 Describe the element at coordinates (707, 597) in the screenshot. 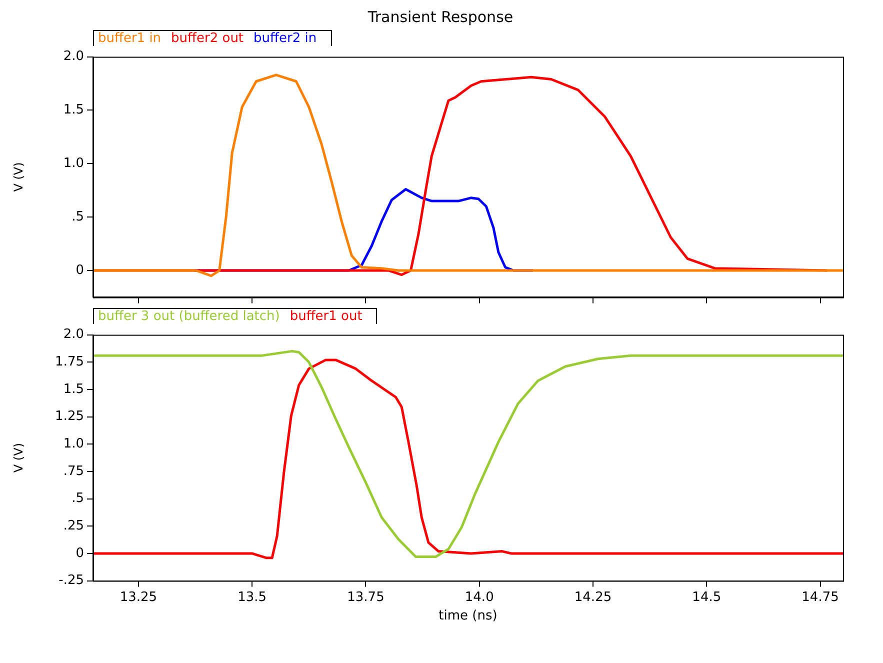

I see `x-tick-label: 14.5` at that location.